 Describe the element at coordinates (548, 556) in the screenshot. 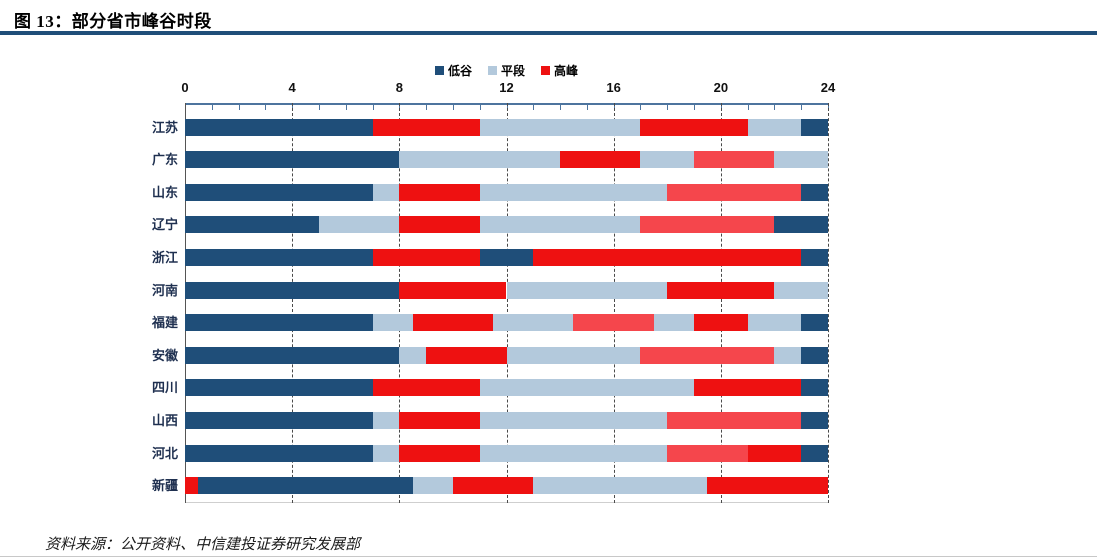

I see `figure-bottom-rule` at that location.